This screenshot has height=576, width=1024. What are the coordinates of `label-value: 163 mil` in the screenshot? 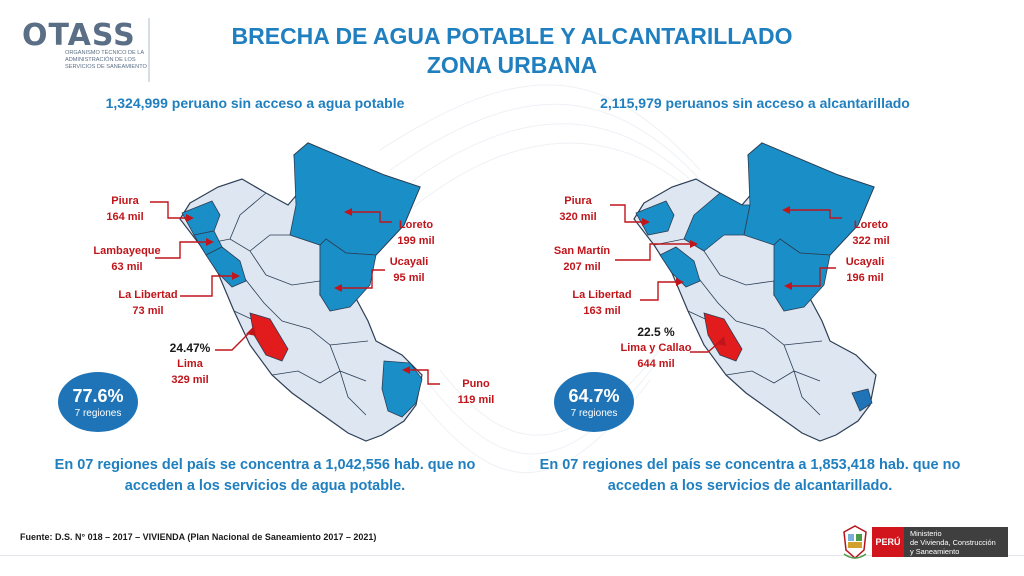 It's located at (602, 311).